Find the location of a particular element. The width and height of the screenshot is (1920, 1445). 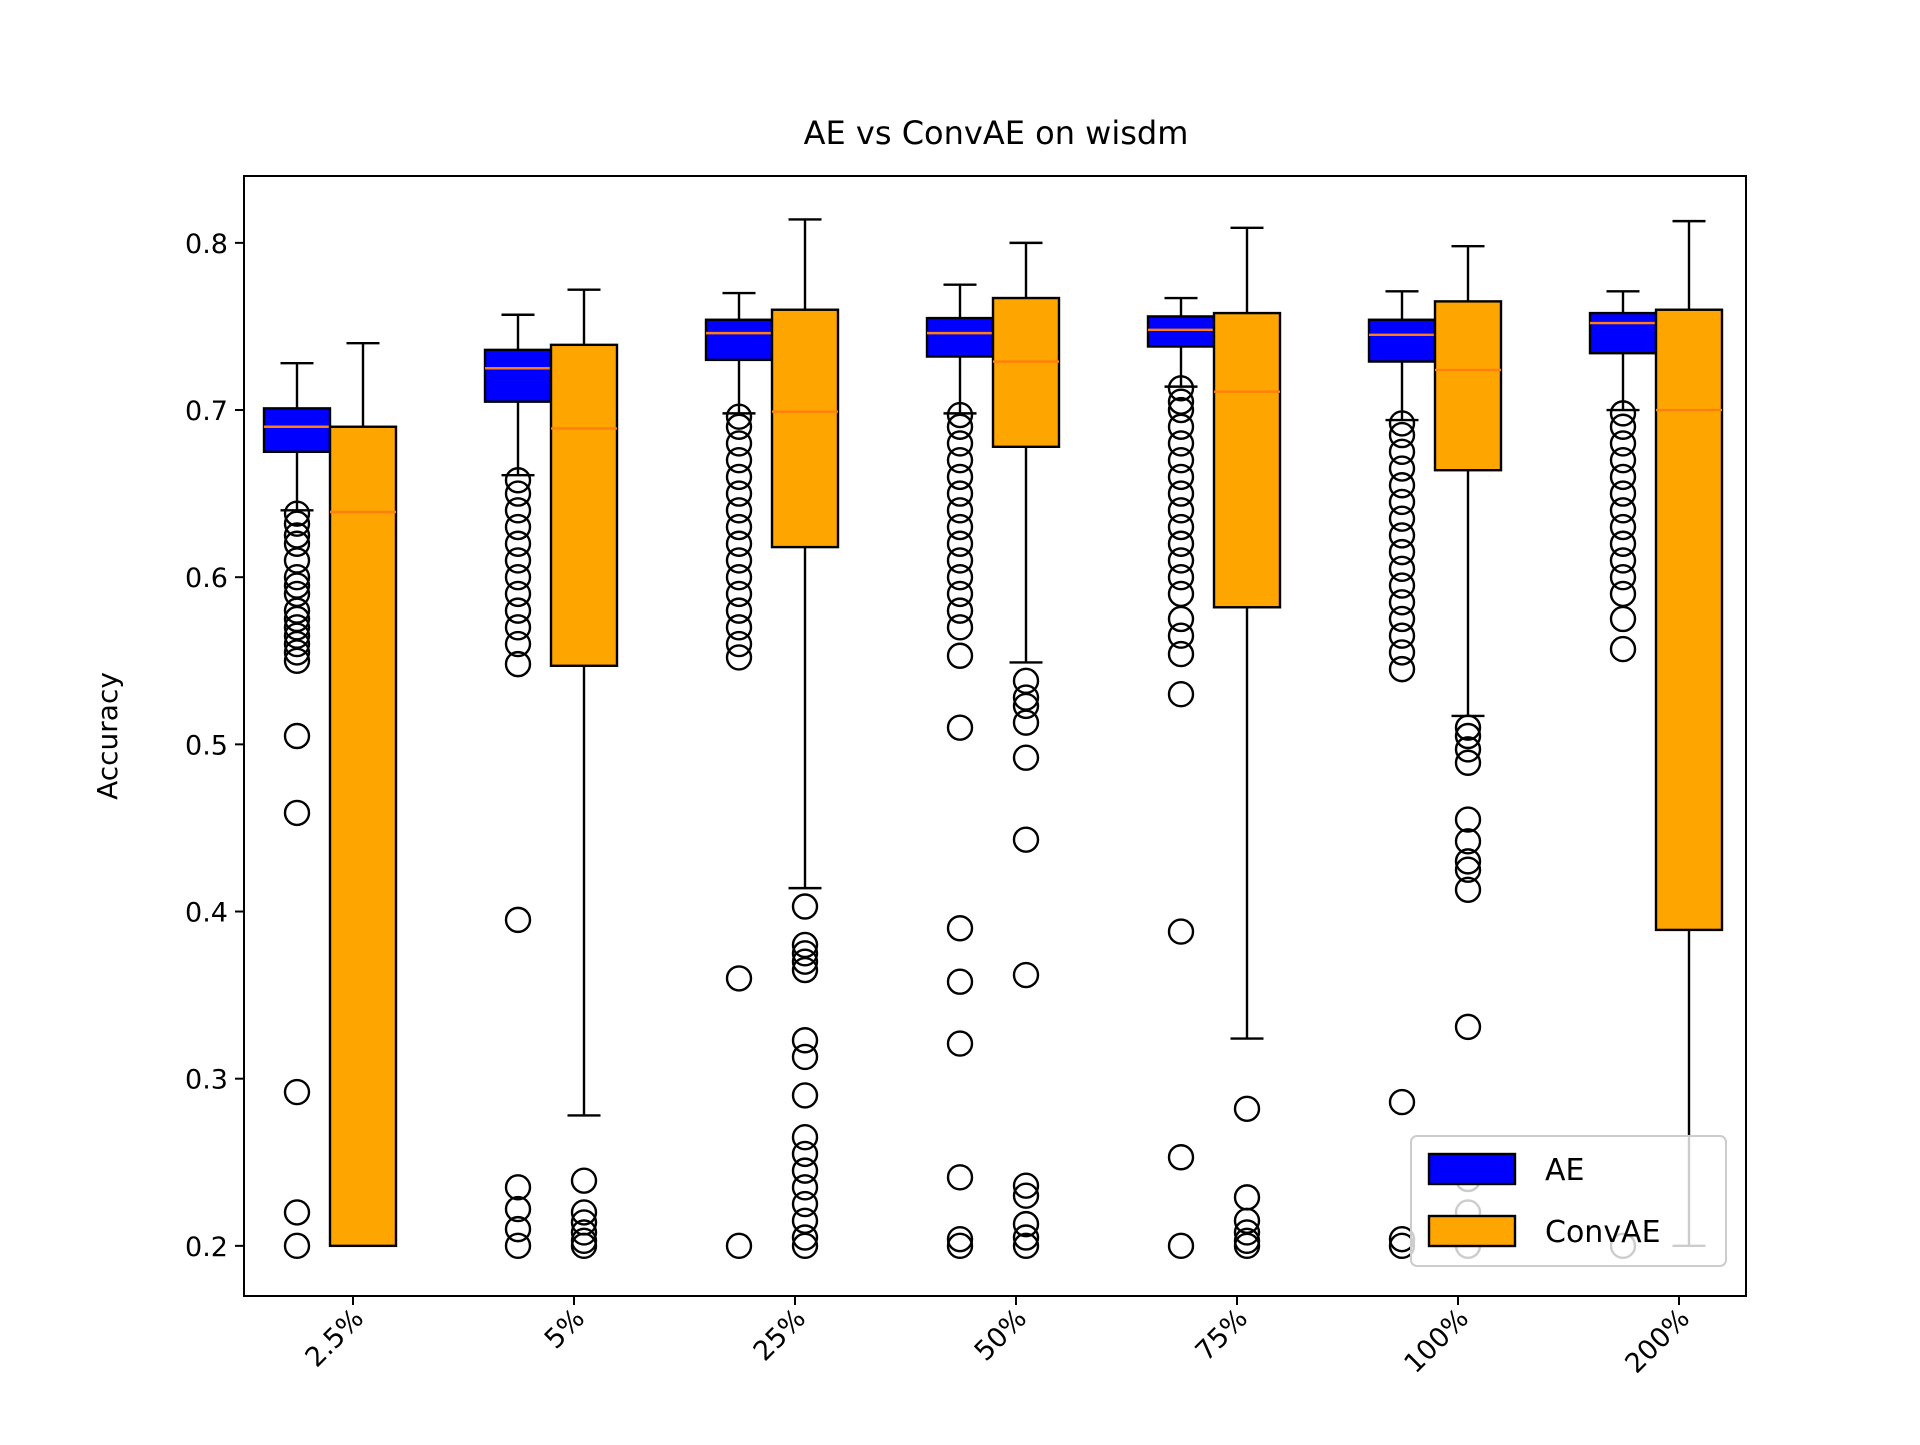

y-tick-label: 0.6 is located at coordinates (206, 578).